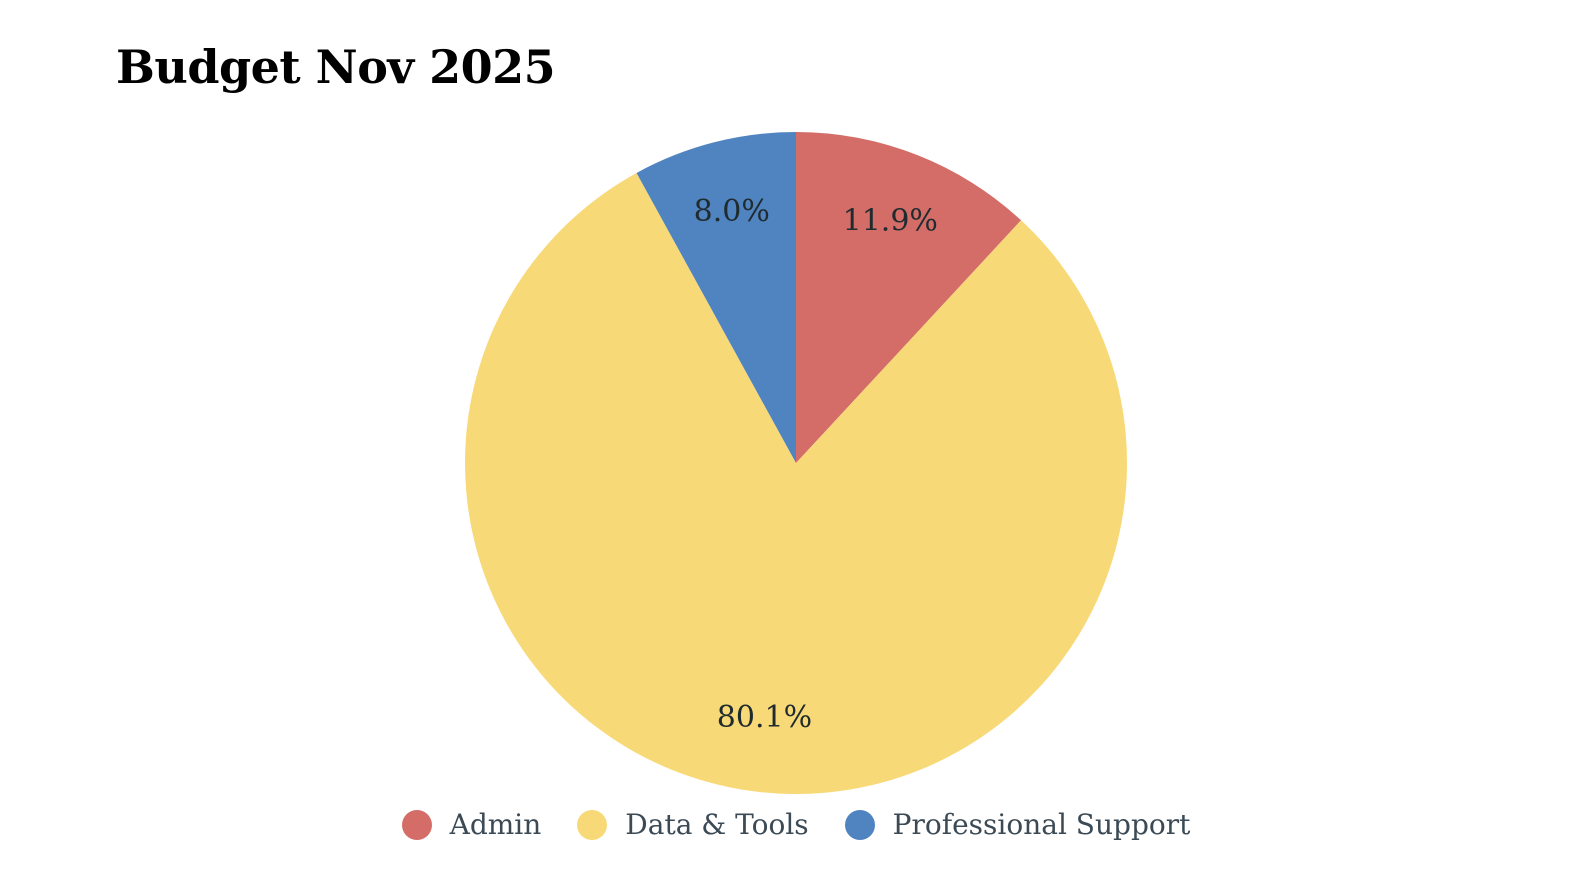 This screenshot has height=894, width=1592. I want to click on legend-item: Professional Support, so click(1017, 824).